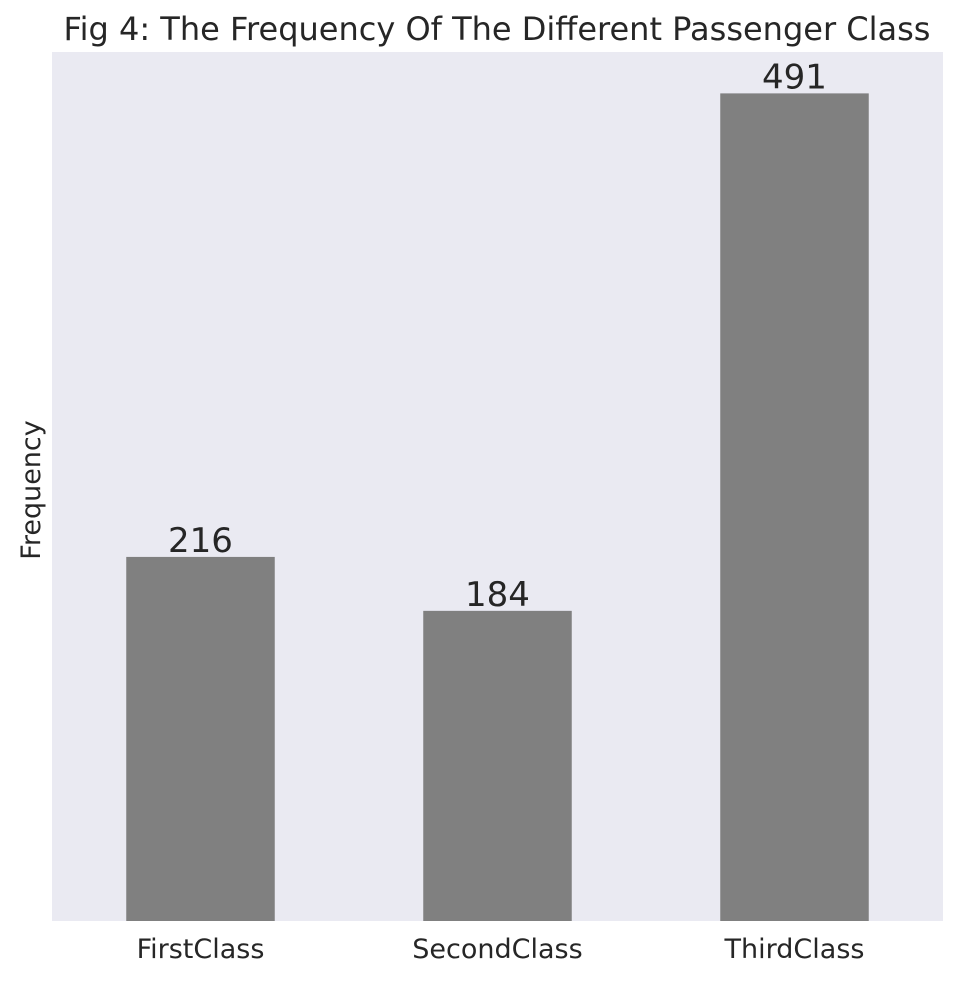  I want to click on data-label-firstclass: 216, so click(200, 541).